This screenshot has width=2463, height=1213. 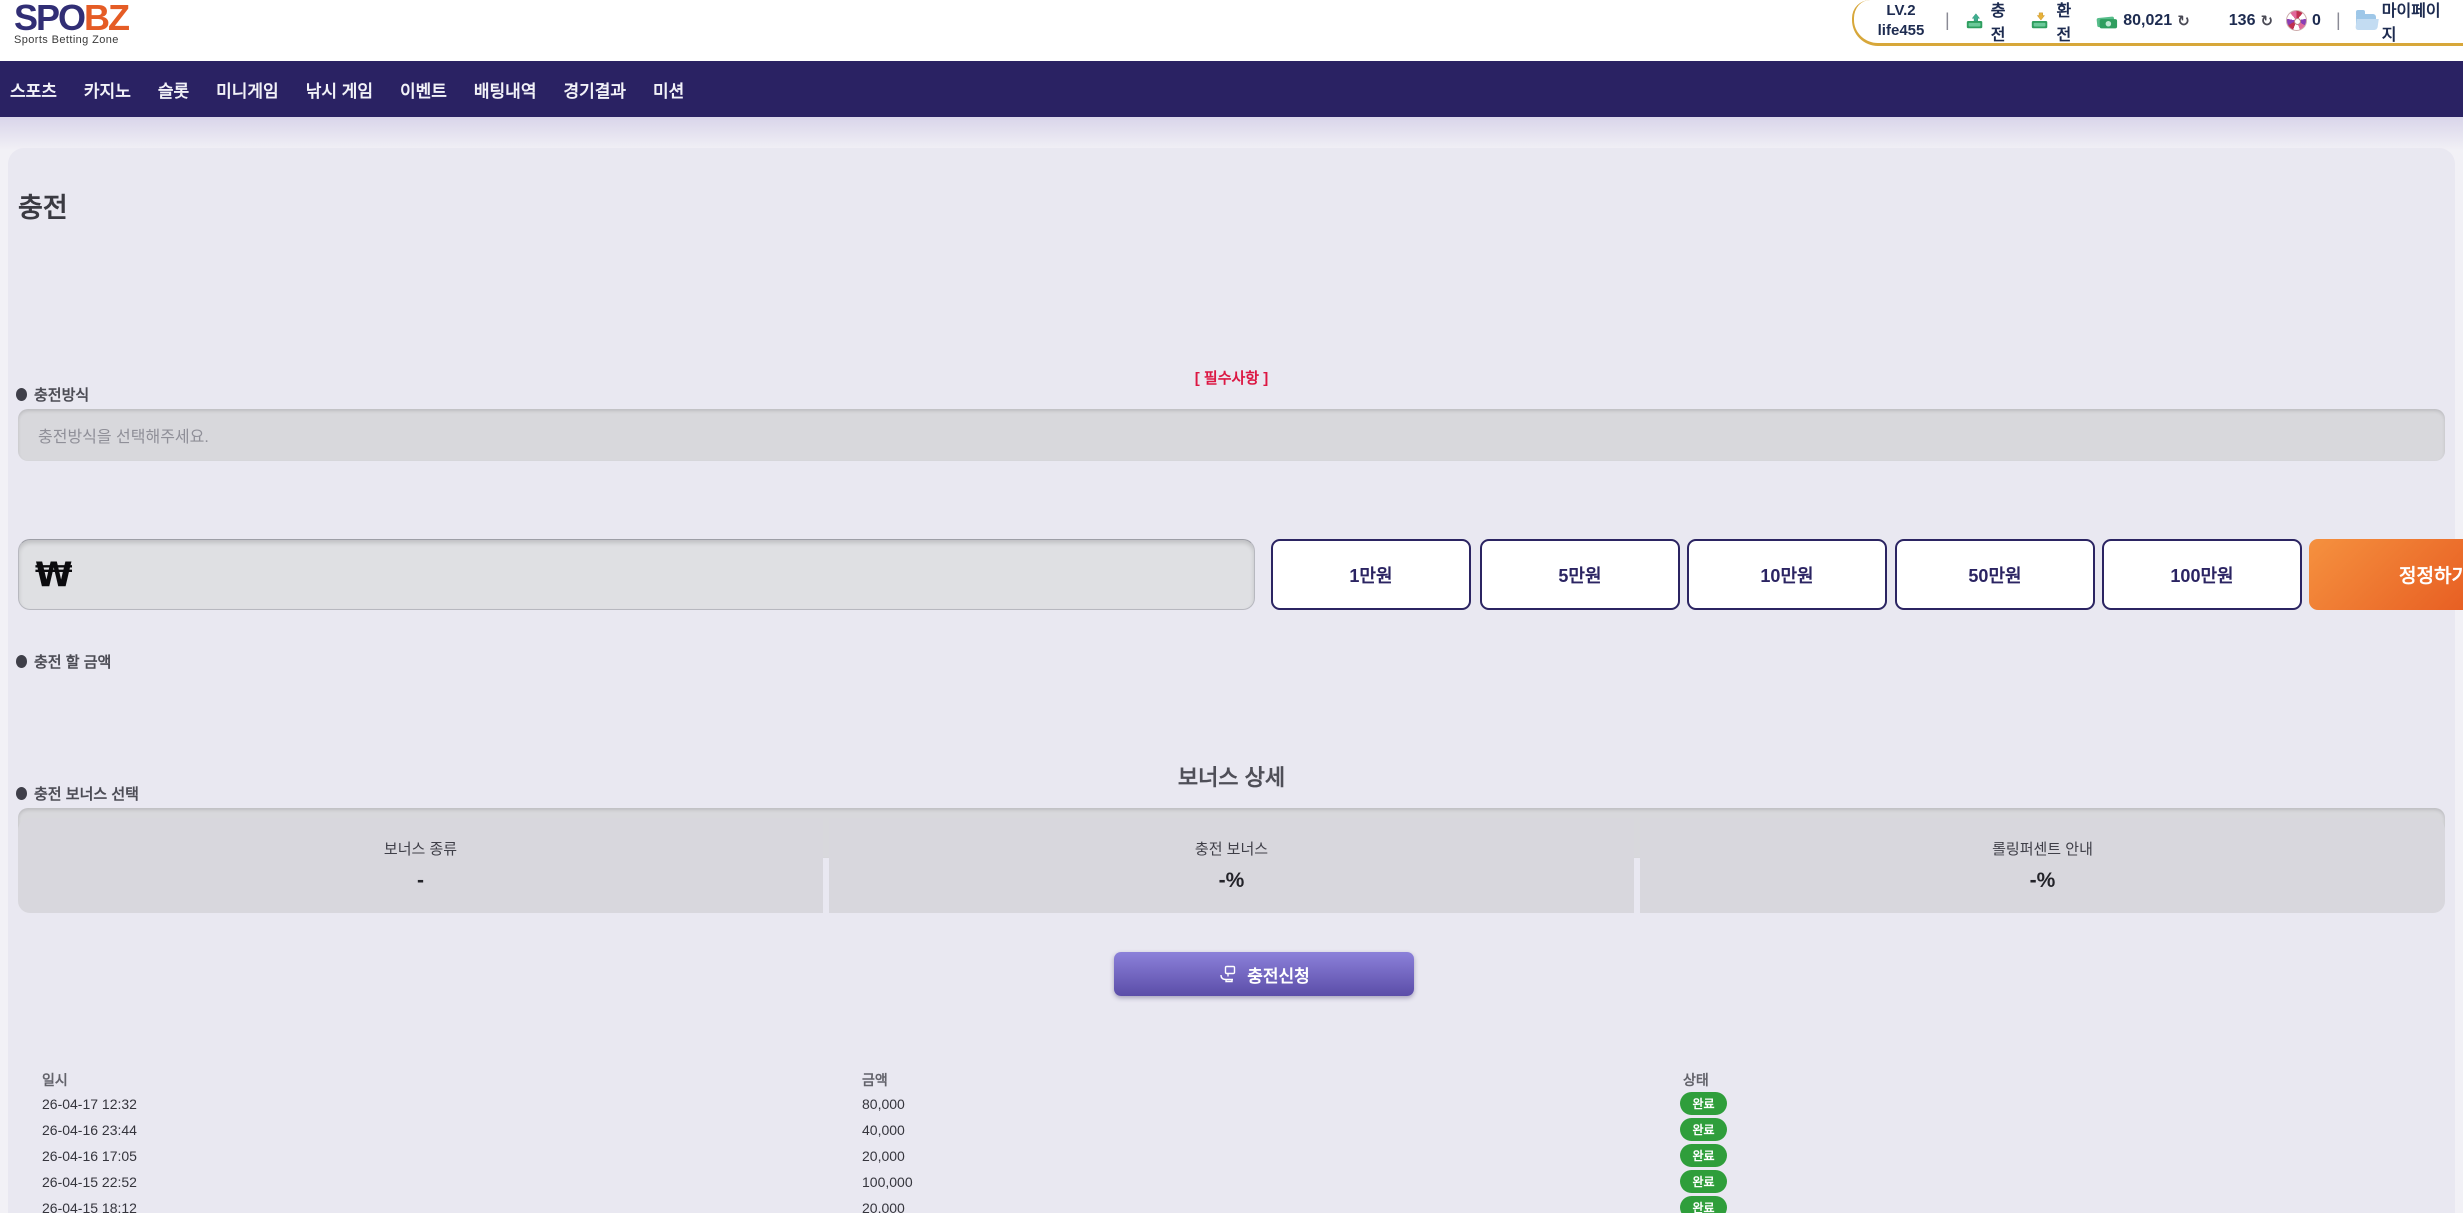 I want to click on quick-amount-500k-button: 50만원, so click(x=1995, y=574).